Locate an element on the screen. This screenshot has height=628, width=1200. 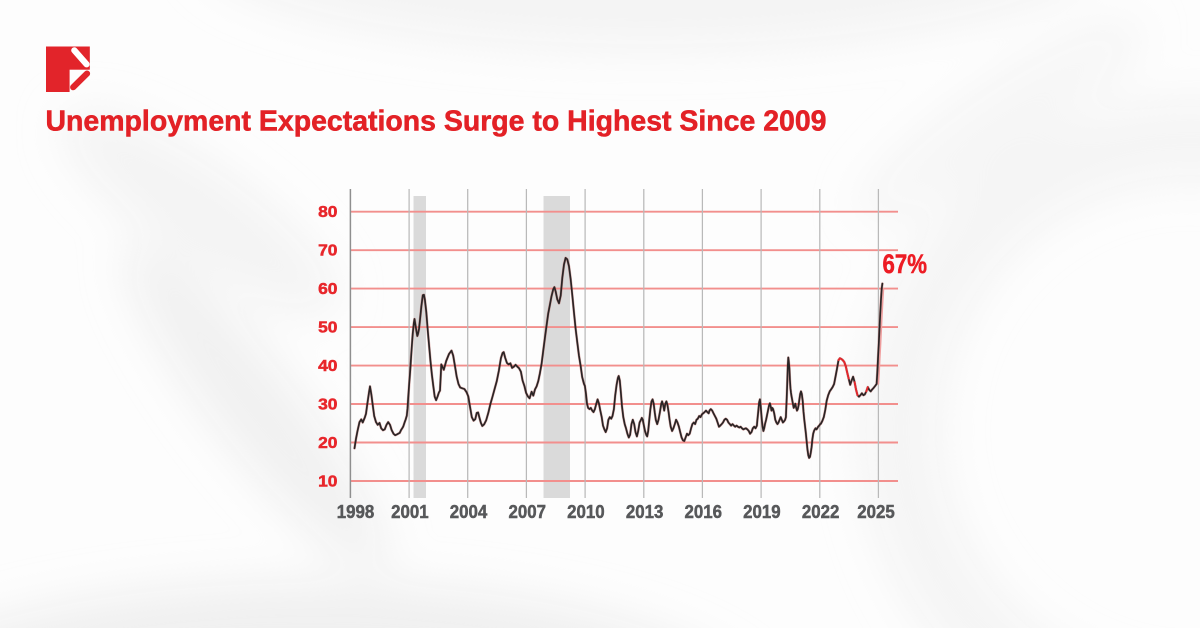
svg-text: 1998 is located at coordinates (356, 511).